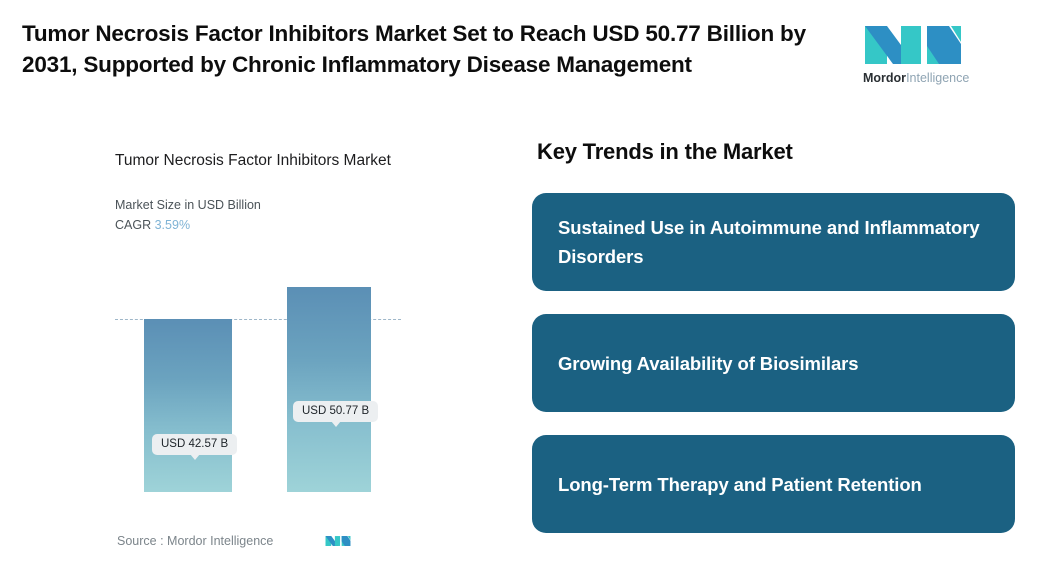  I want to click on brand-name-light: Intelligence, so click(938, 78).